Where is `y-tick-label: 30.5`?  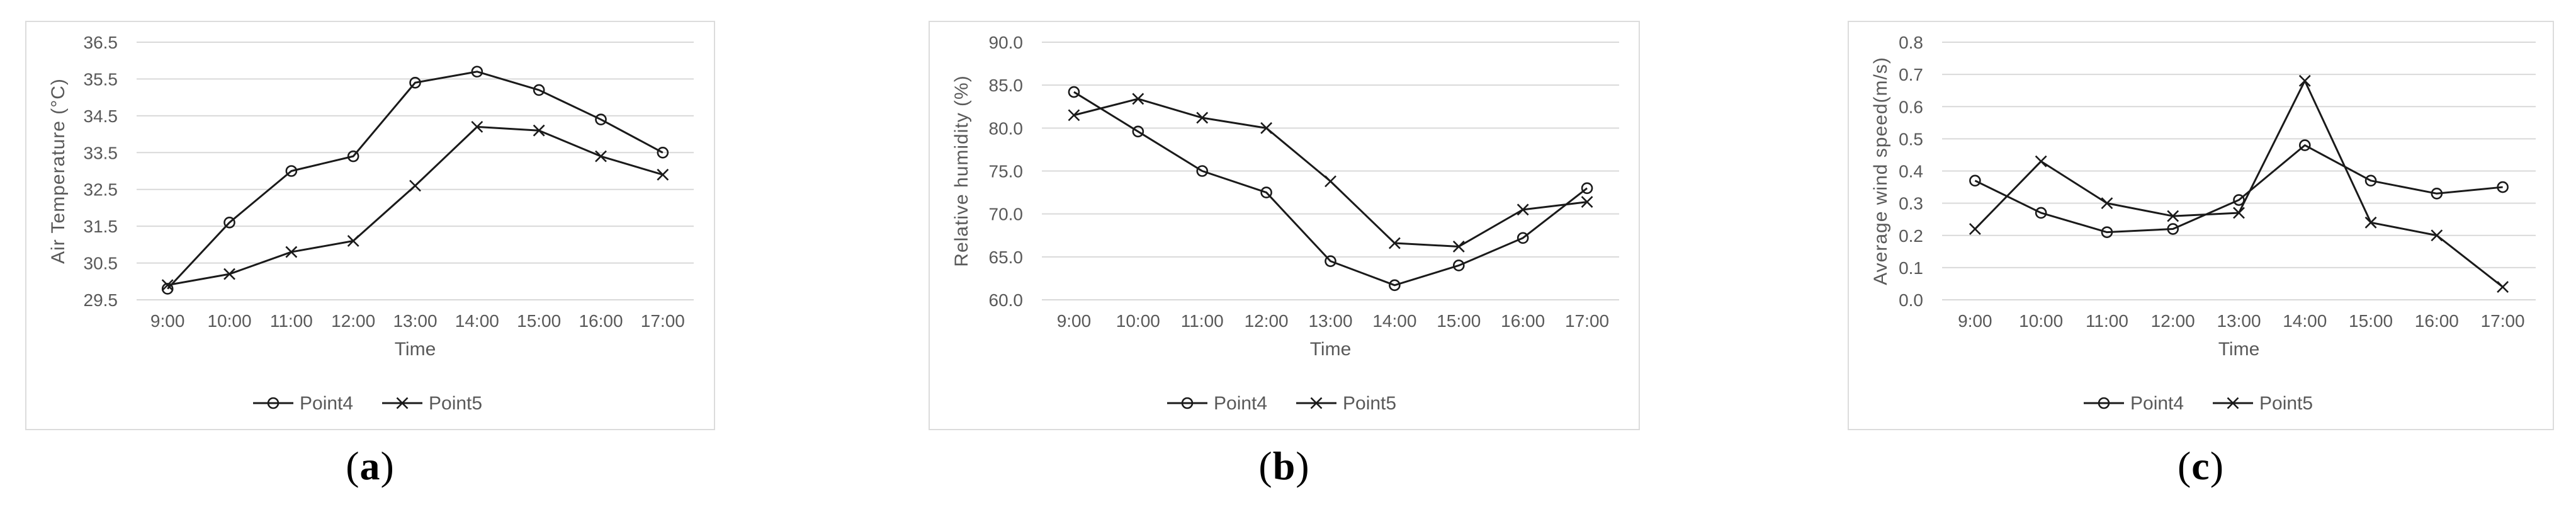 y-tick-label: 30.5 is located at coordinates (101, 263).